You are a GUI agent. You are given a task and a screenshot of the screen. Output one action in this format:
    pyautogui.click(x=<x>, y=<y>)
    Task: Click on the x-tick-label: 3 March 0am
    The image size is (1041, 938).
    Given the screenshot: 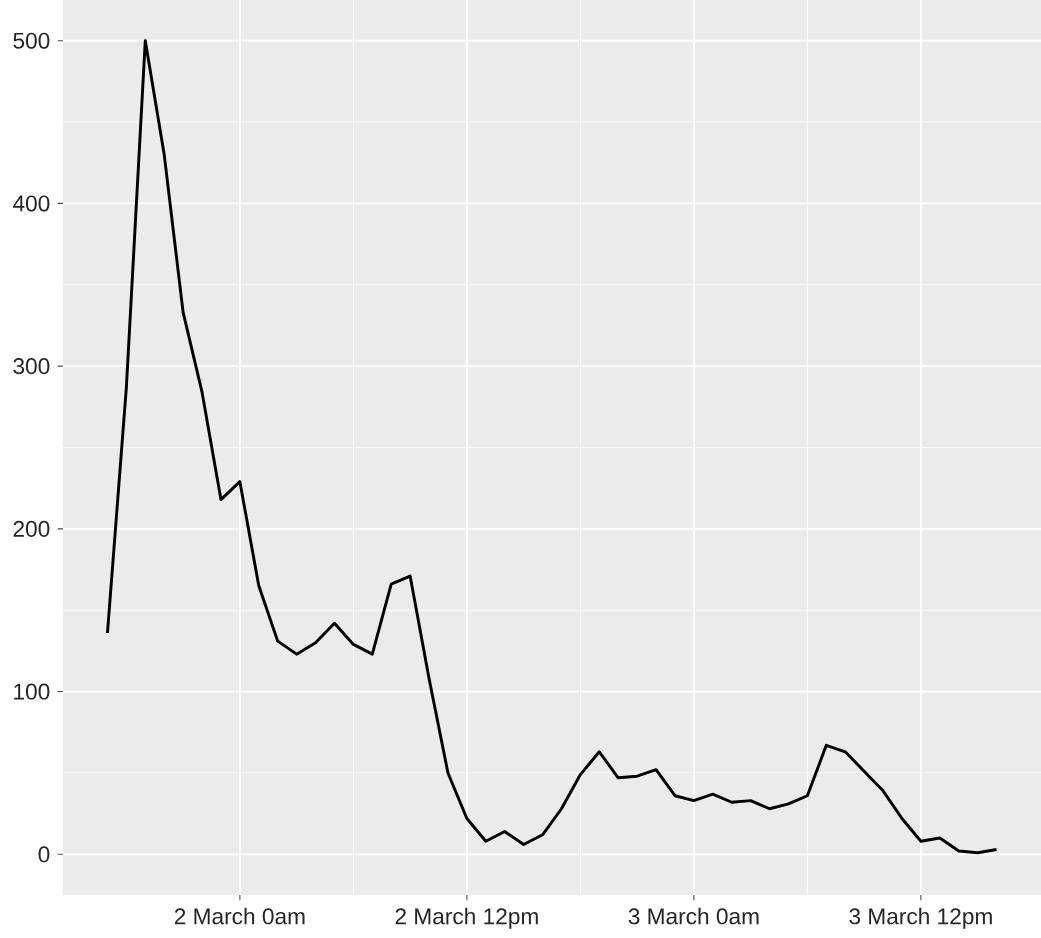 What is the action you would take?
    pyautogui.click(x=693, y=916)
    